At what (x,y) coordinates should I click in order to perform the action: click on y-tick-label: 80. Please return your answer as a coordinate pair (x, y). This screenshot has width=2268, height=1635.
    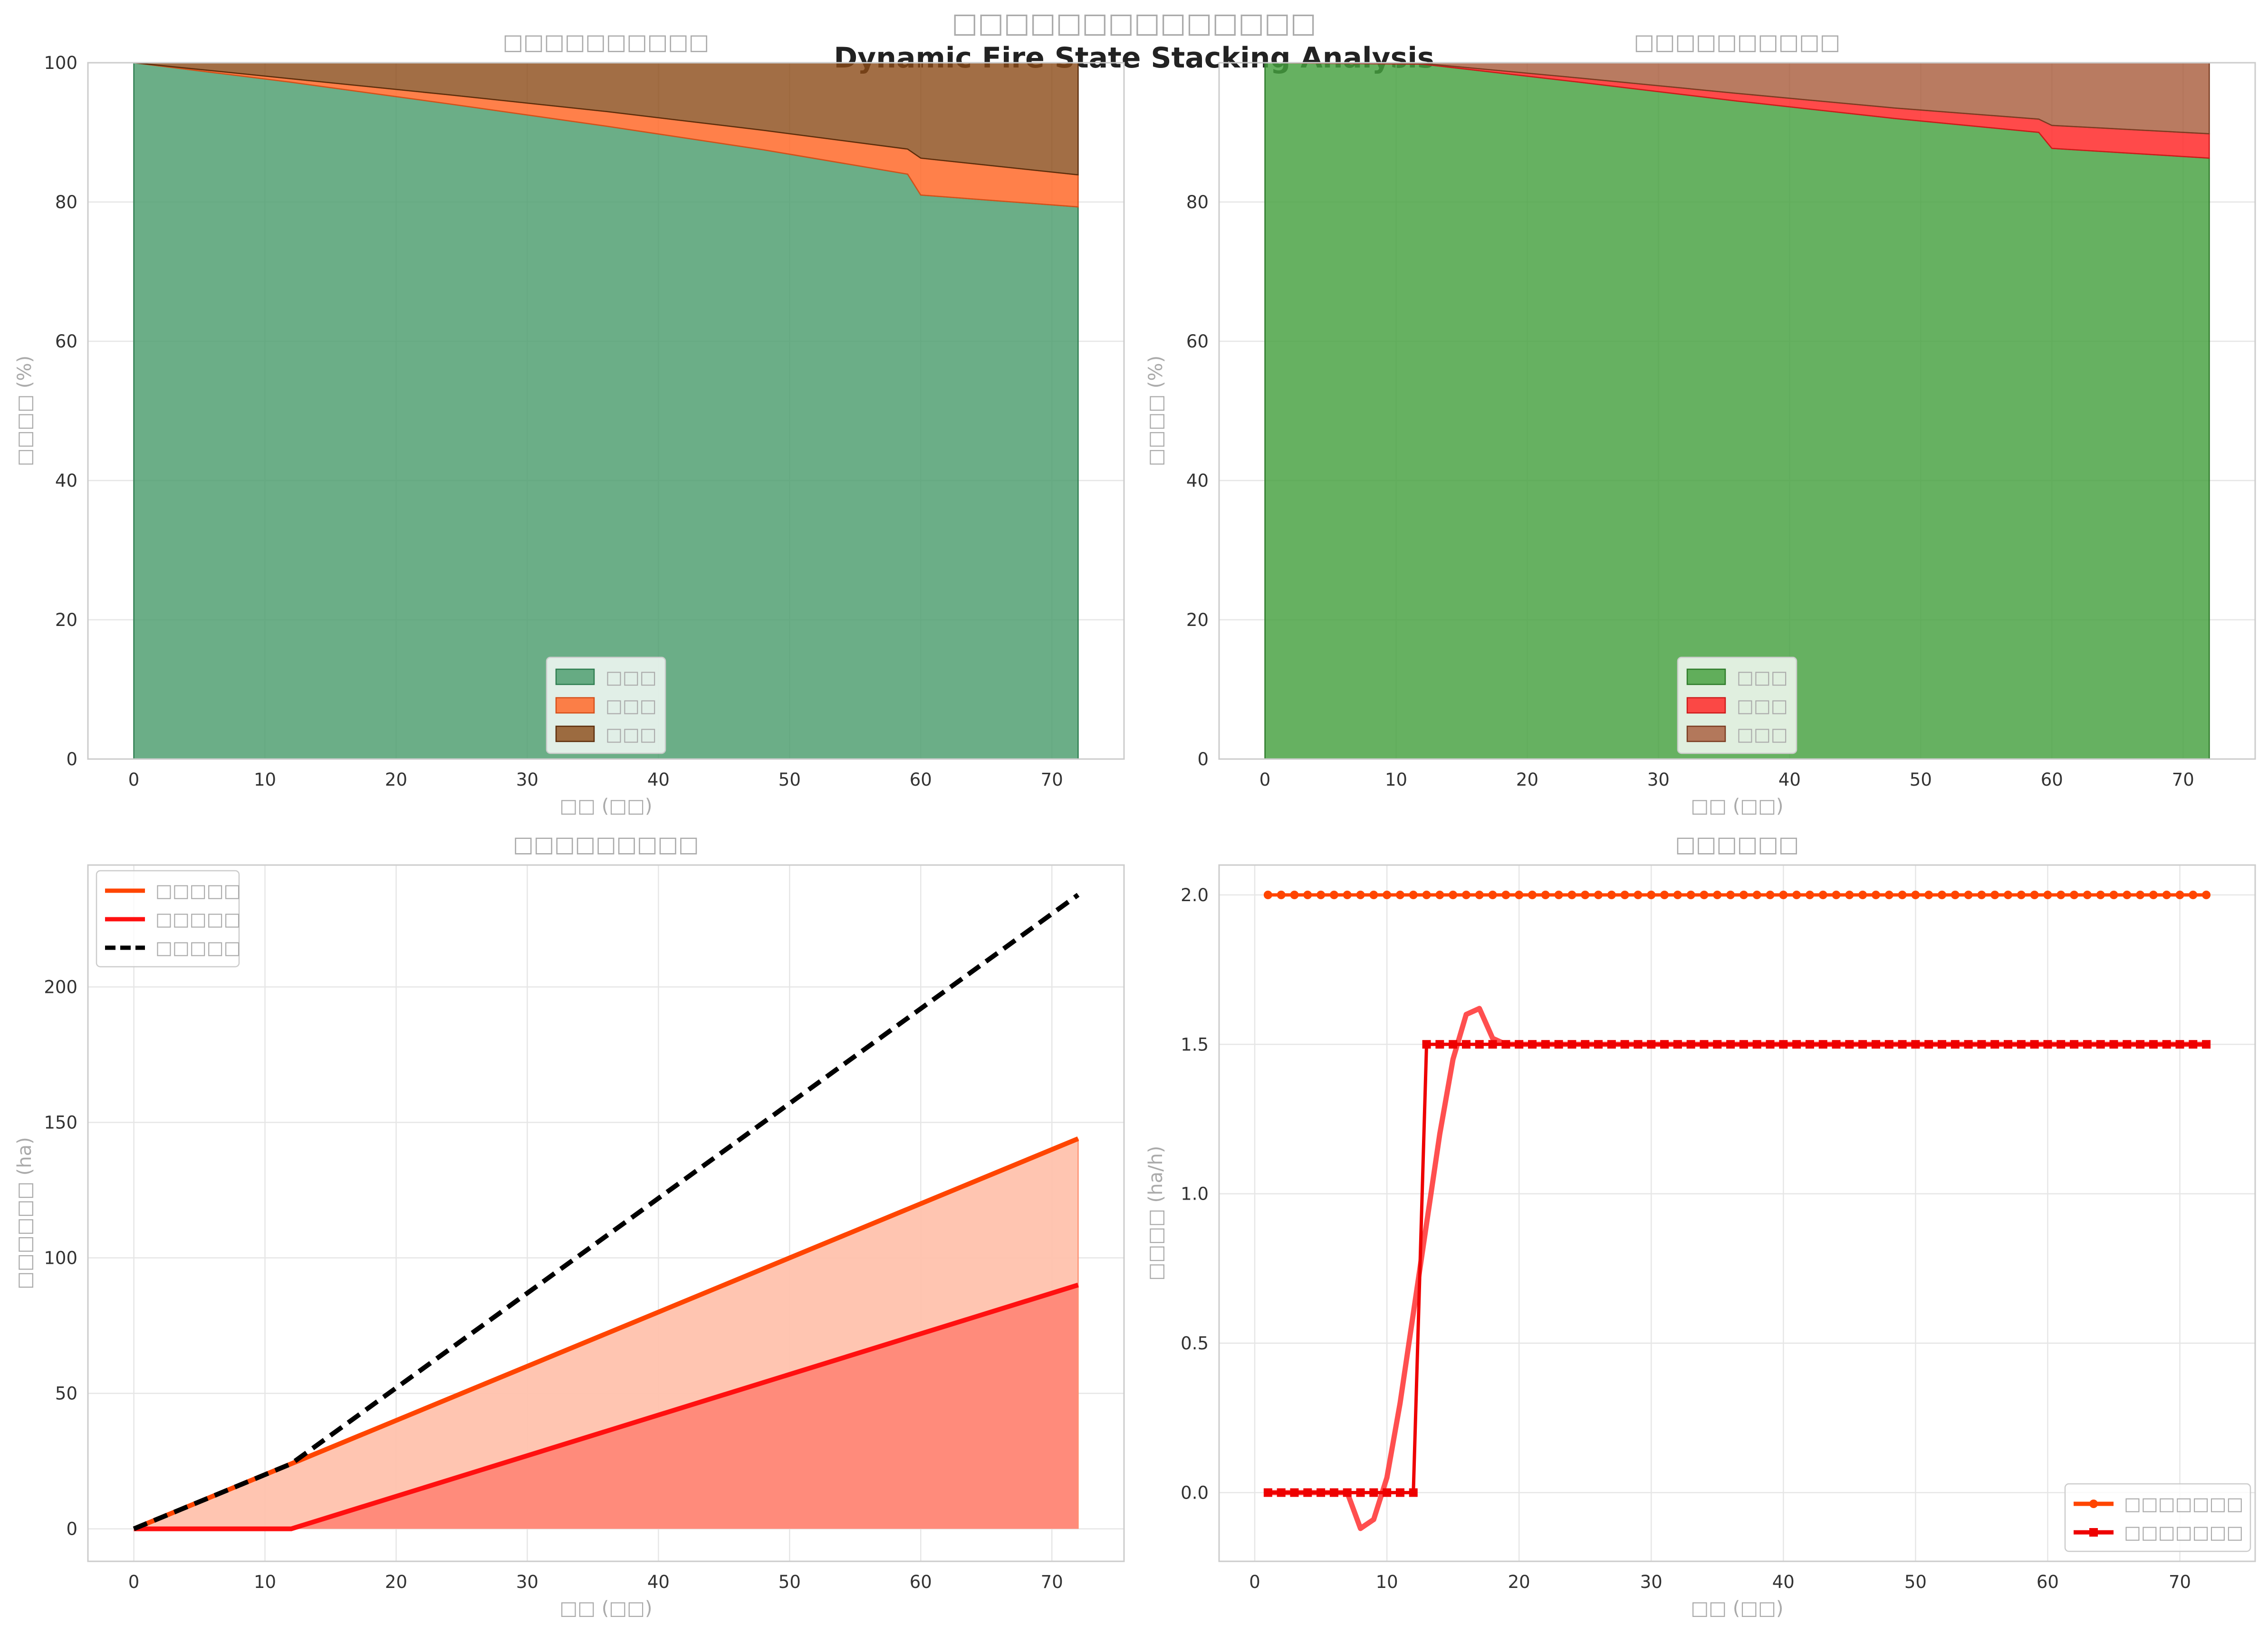
    Looking at the image, I should click on (1197, 202).